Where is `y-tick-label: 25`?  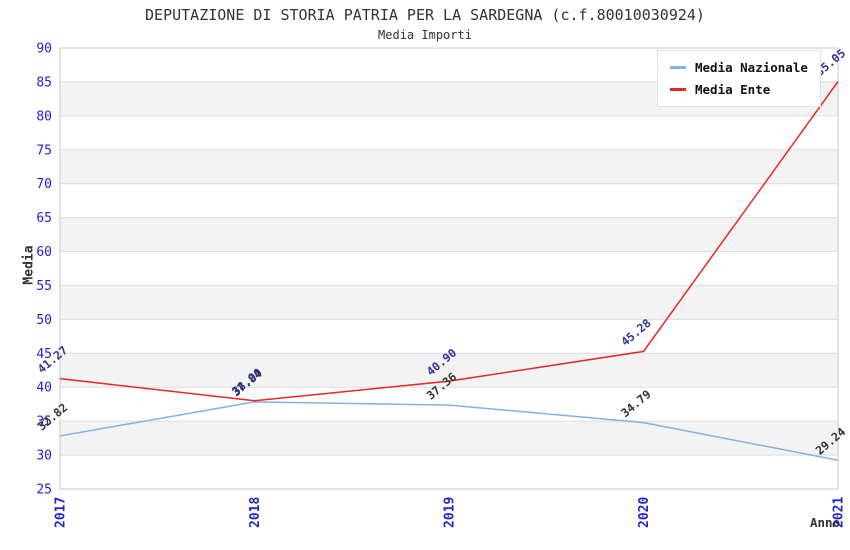 y-tick-label: 25 is located at coordinates (44, 490).